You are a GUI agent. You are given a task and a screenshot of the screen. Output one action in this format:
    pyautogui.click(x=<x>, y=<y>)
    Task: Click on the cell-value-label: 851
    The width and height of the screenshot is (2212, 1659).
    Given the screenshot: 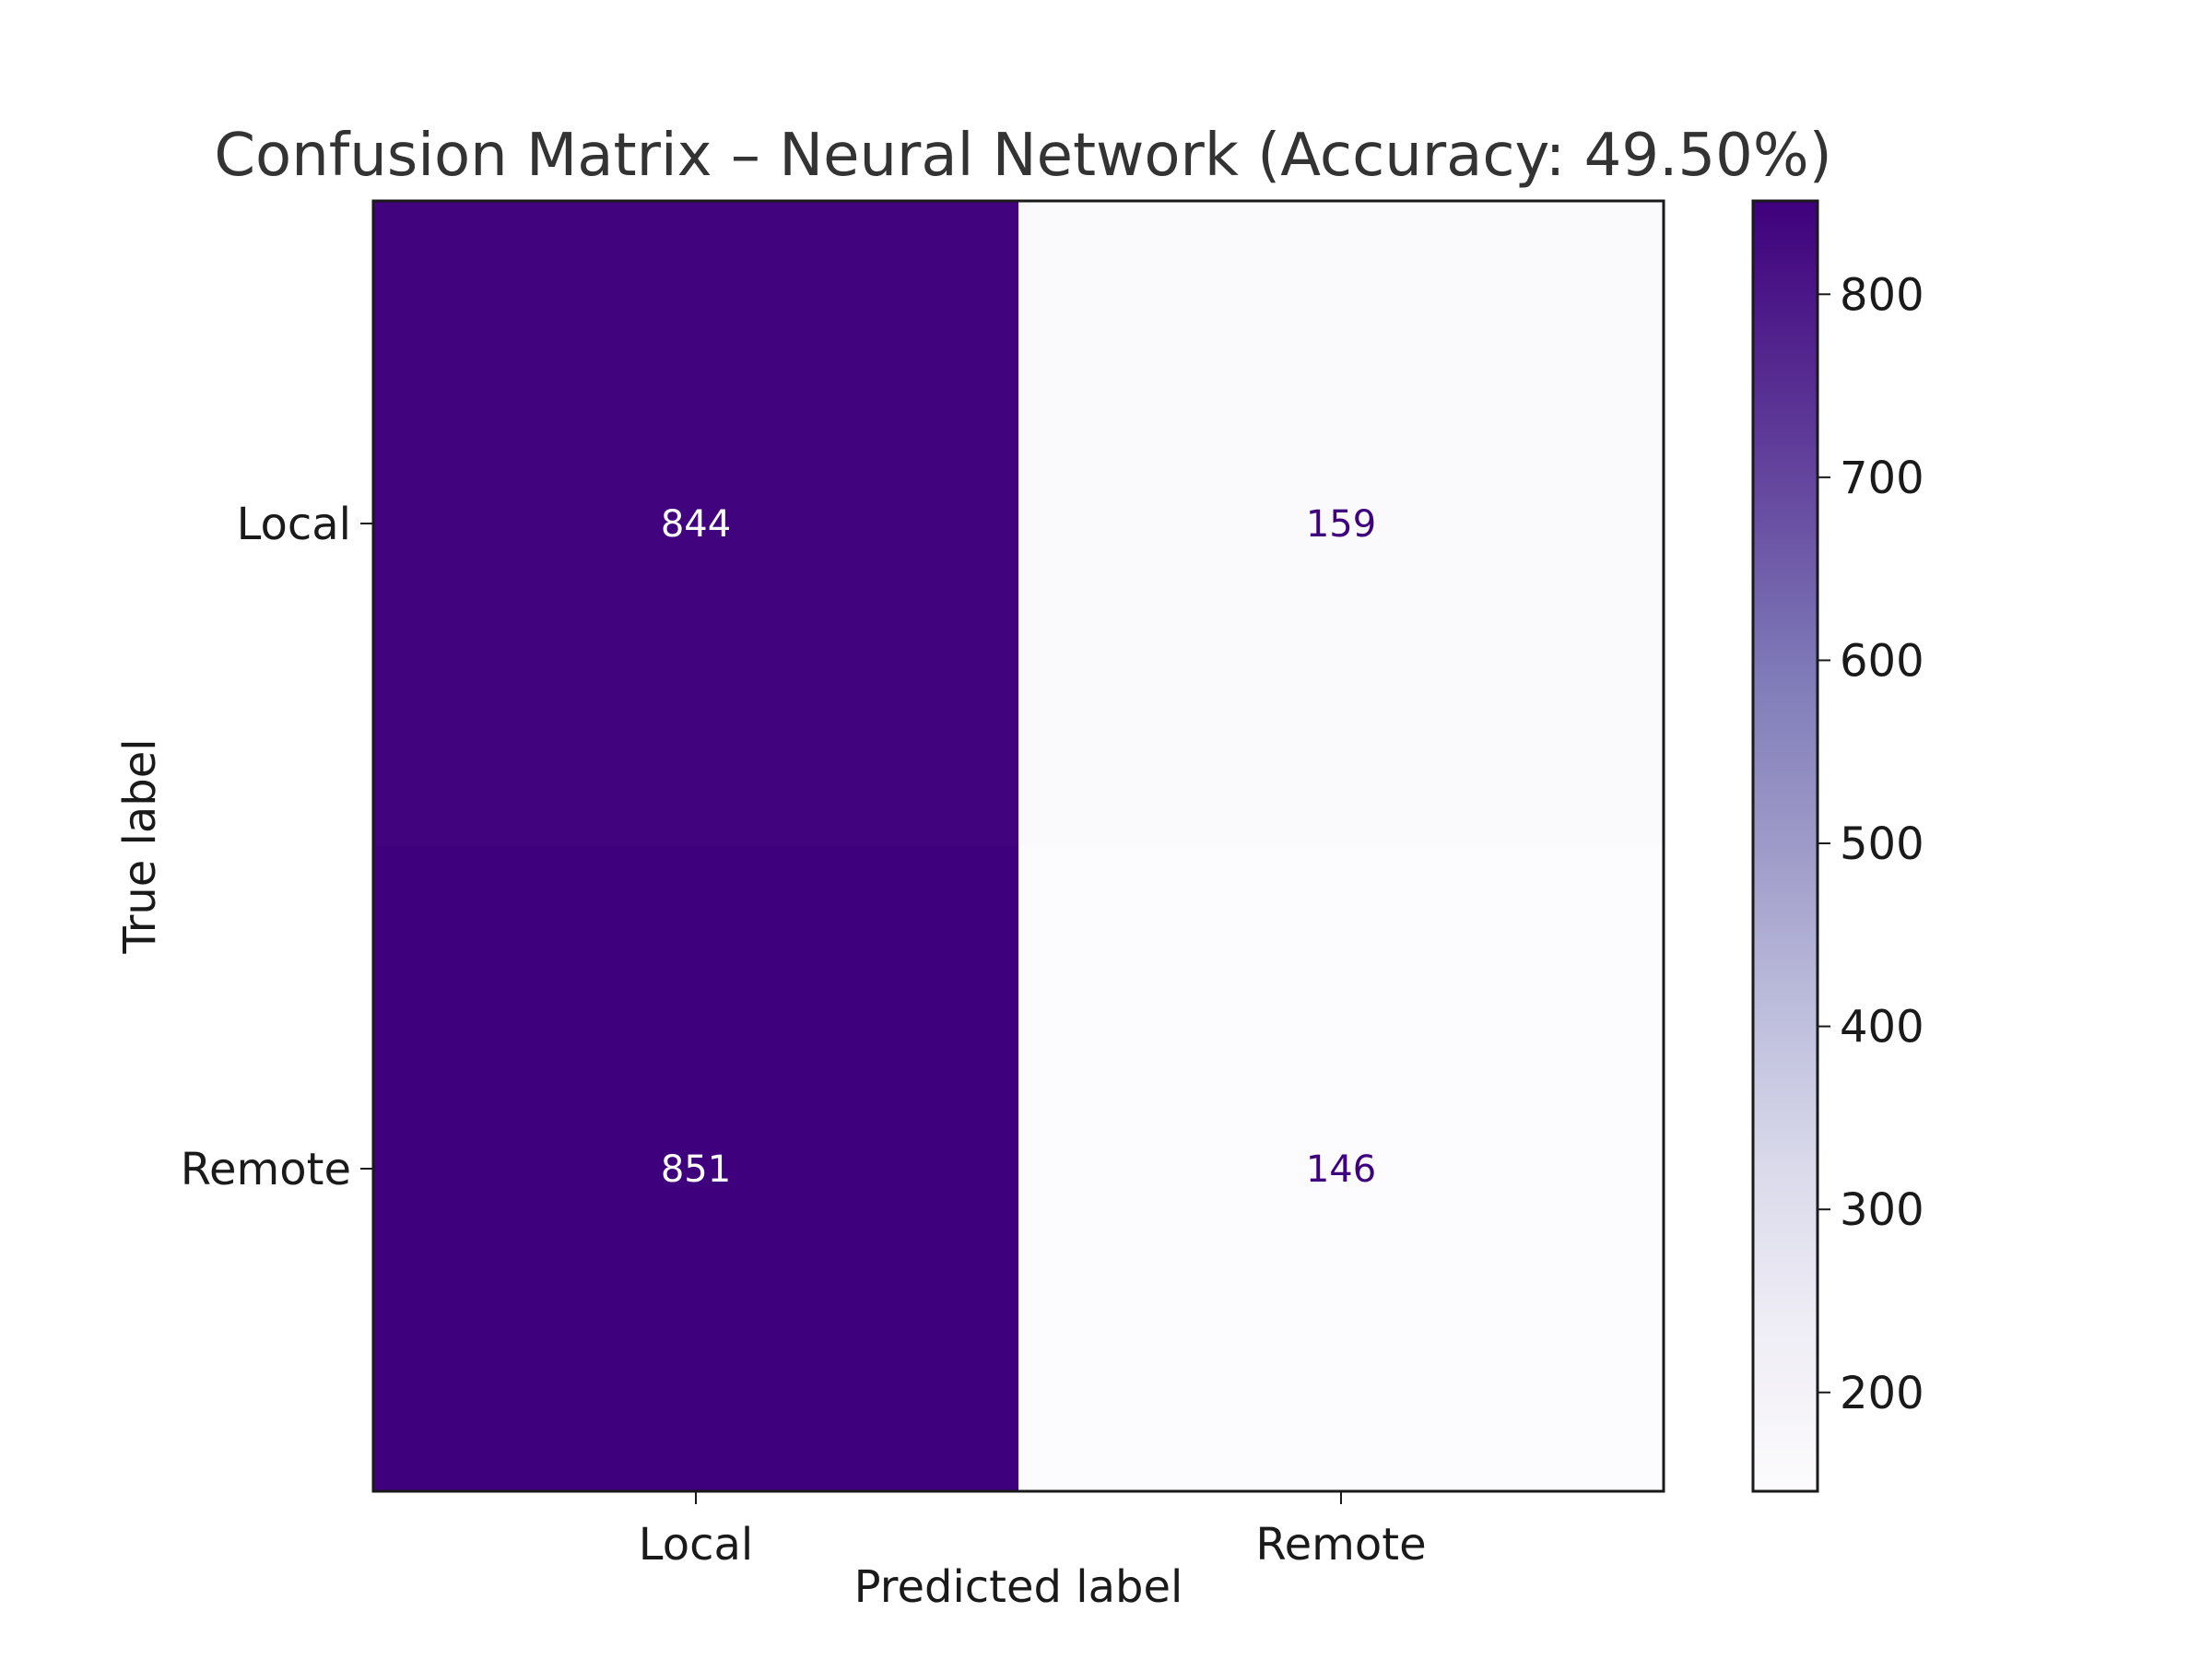 What is the action you would take?
    pyautogui.click(x=696, y=1169)
    